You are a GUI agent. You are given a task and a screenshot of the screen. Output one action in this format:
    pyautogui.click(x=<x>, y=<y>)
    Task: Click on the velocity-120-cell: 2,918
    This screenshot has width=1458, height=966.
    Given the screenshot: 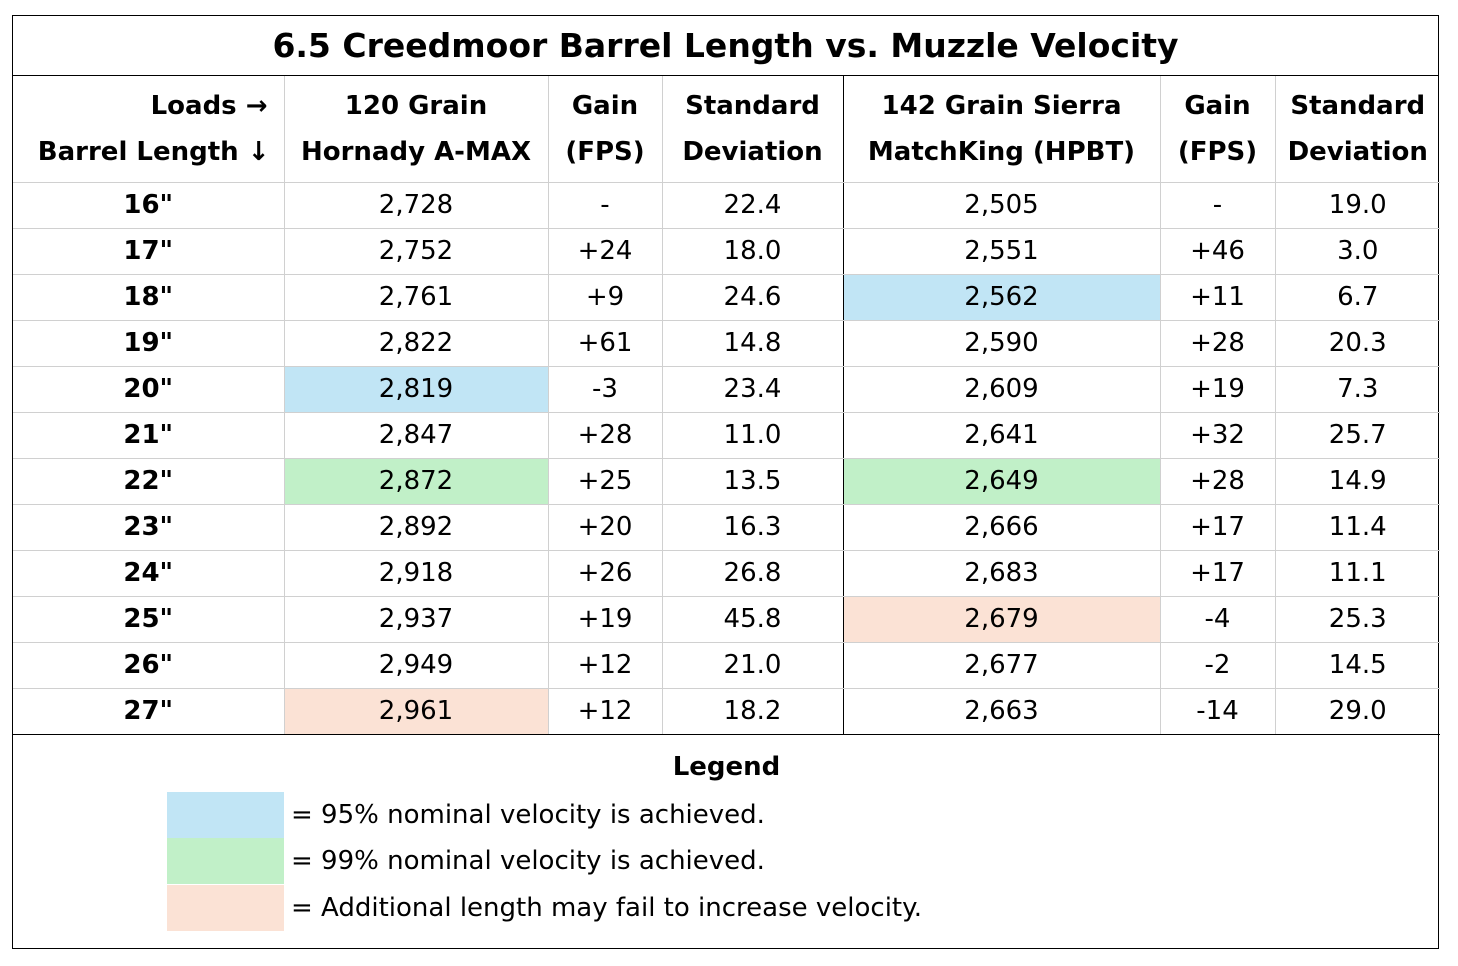 What is the action you would take?
    pyautogui.click(x=415, y=573)
    